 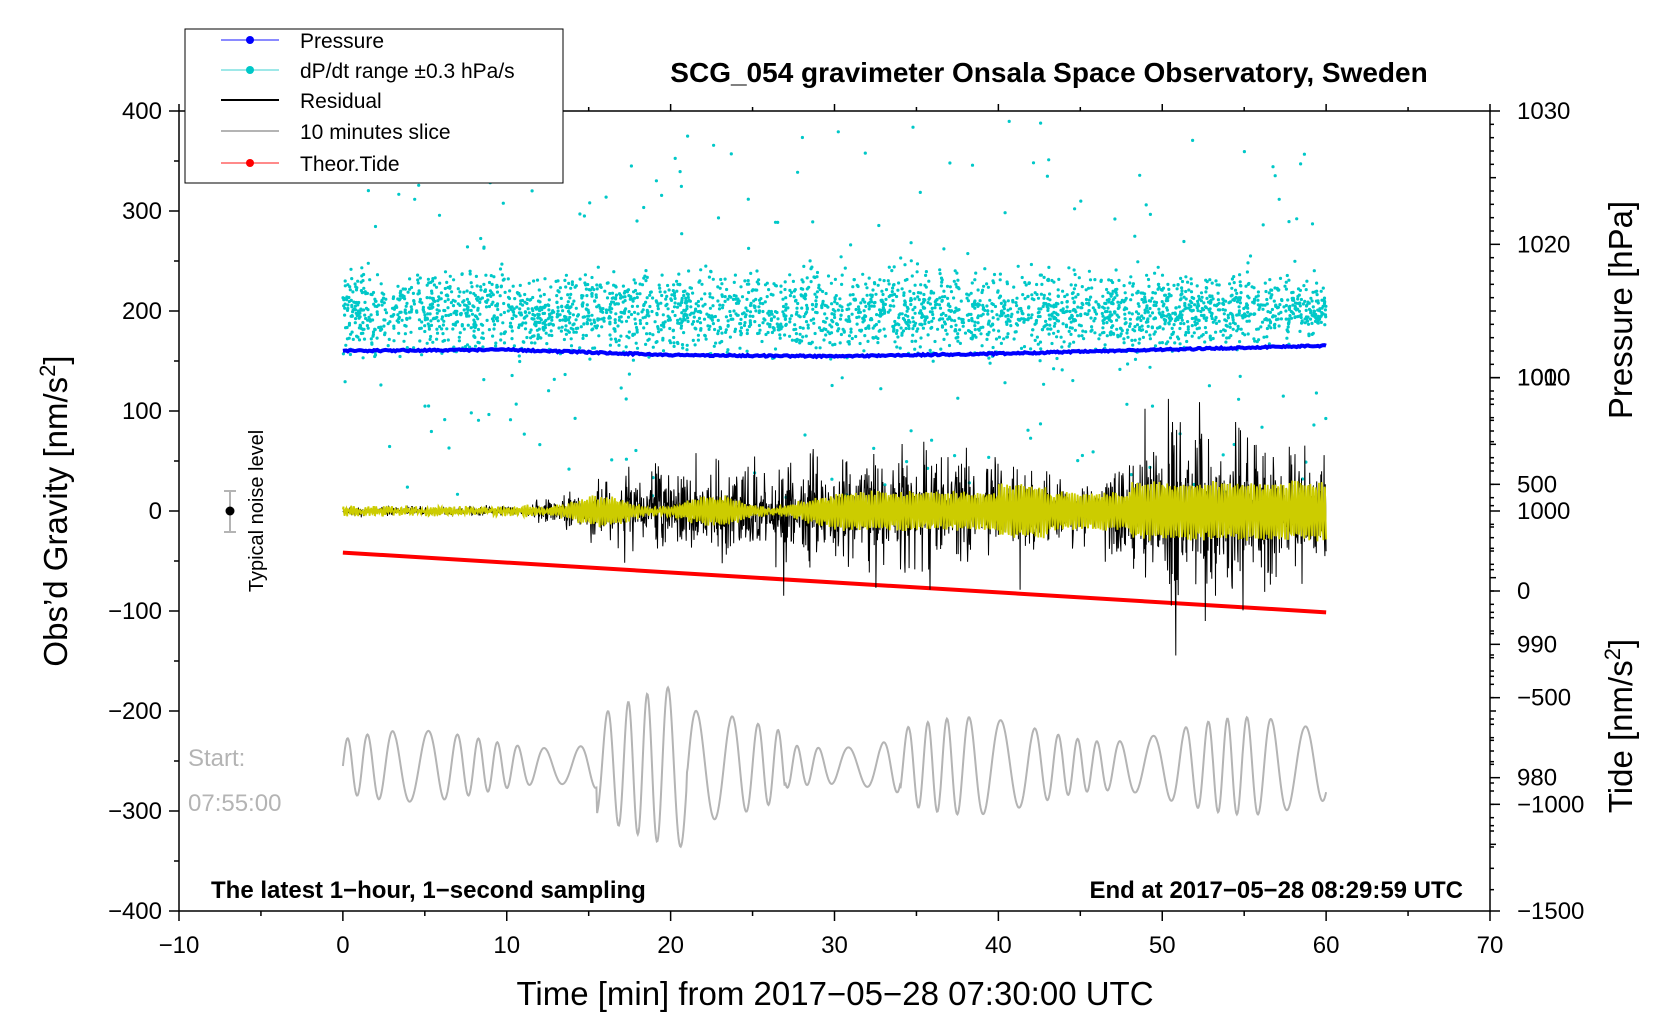 What do you see at coordinates (428, 890) in the screenshot?
I see `note-left: The latest 1−hour, 1−second sampling` at bounding box center [428, 890].